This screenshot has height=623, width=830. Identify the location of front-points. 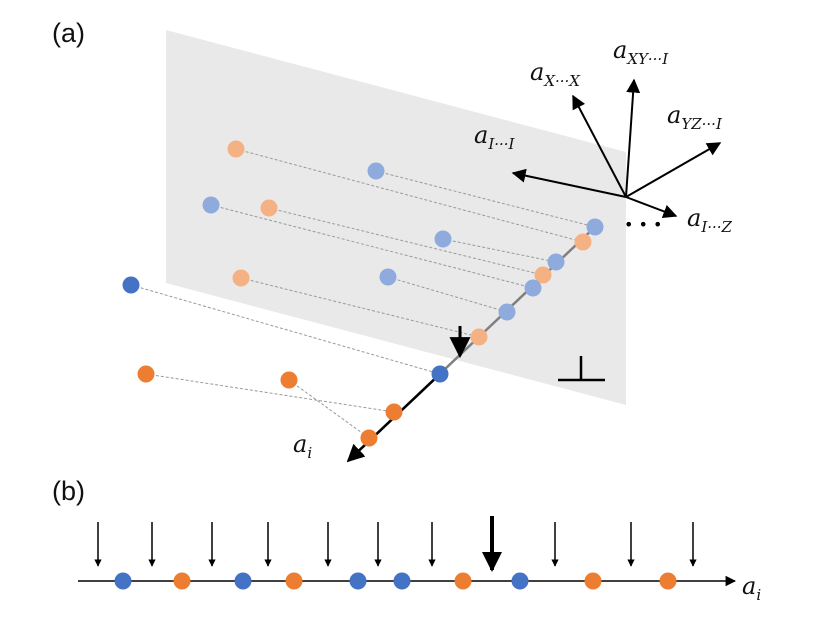
(210, 332).